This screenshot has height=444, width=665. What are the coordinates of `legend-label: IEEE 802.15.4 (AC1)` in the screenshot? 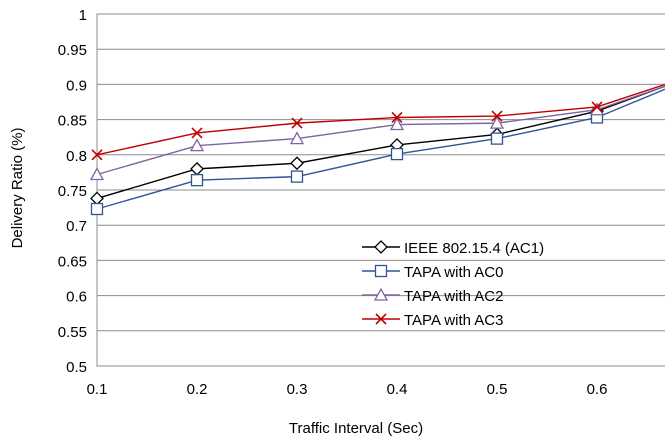 It's located at (474, 248).